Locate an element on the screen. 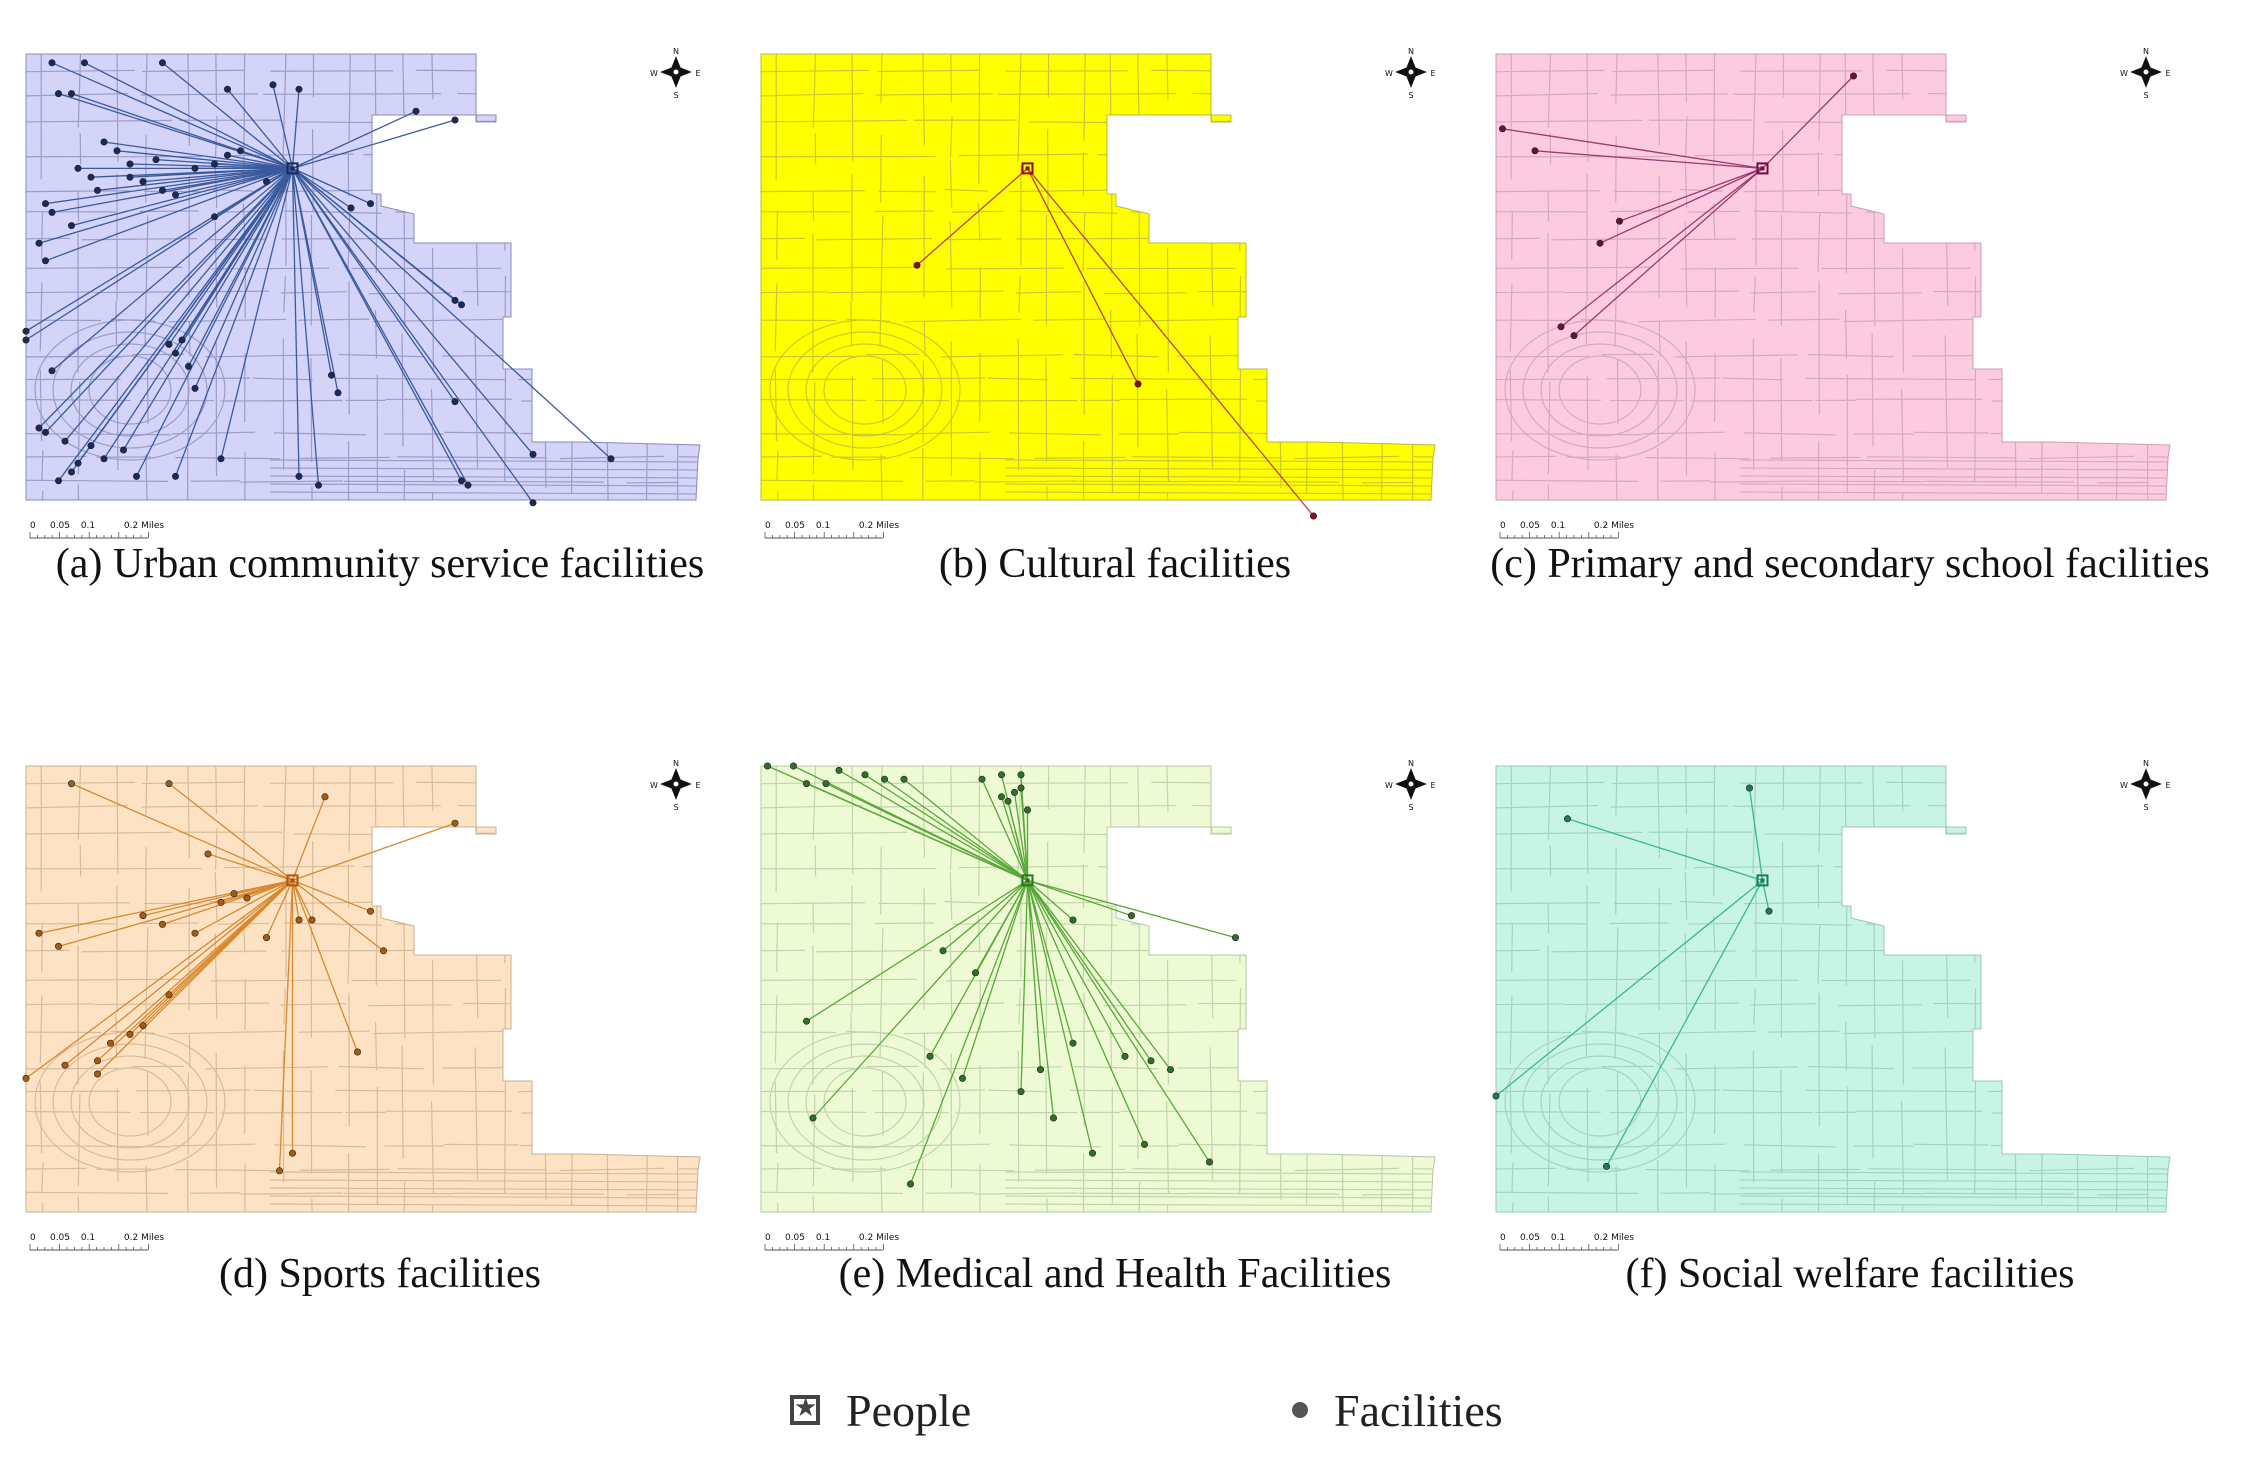  map-svg-c: N S E W 0 0.05 0.1 0.2 Miles is located at coordinates (1833, 293).